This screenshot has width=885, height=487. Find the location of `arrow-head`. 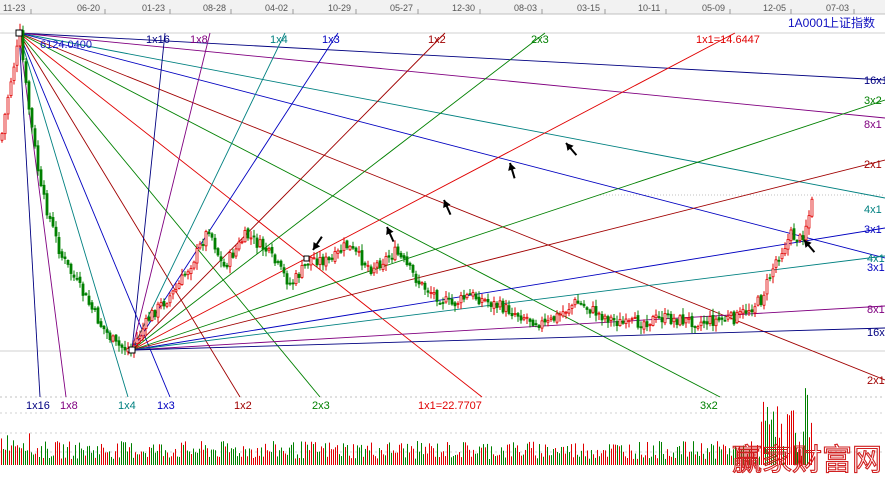

arrow-head is located at coordinates (512, 167).